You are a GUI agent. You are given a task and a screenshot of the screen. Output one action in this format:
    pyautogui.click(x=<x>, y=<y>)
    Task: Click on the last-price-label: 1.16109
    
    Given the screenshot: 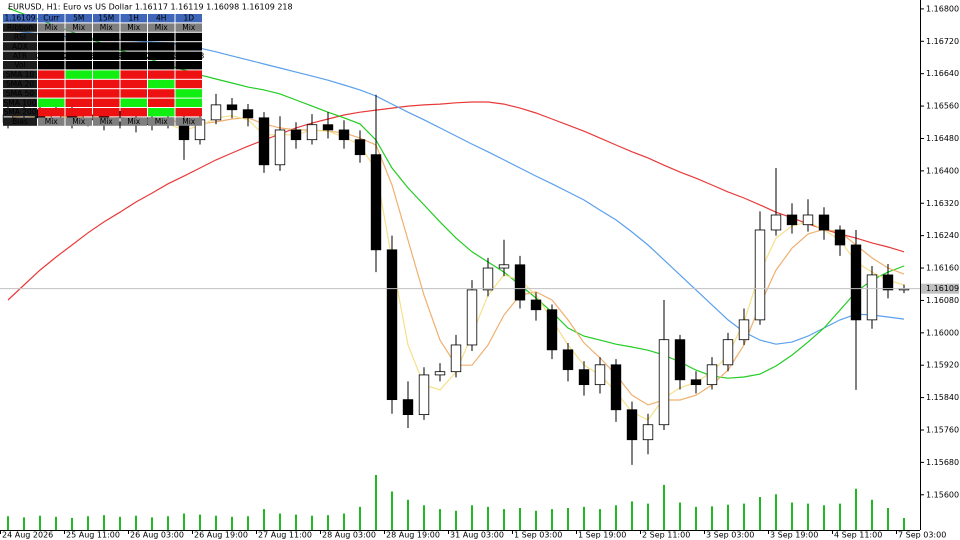 What is the action you would take?
    pyautogui.click(x=942, y=288)
    